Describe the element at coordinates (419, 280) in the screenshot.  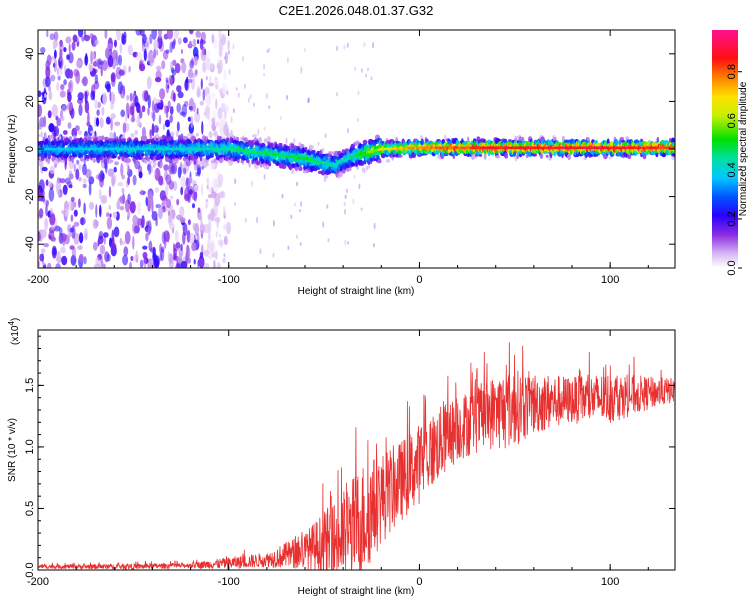
I see `spectrogram-xtick-label: 0` at that location.